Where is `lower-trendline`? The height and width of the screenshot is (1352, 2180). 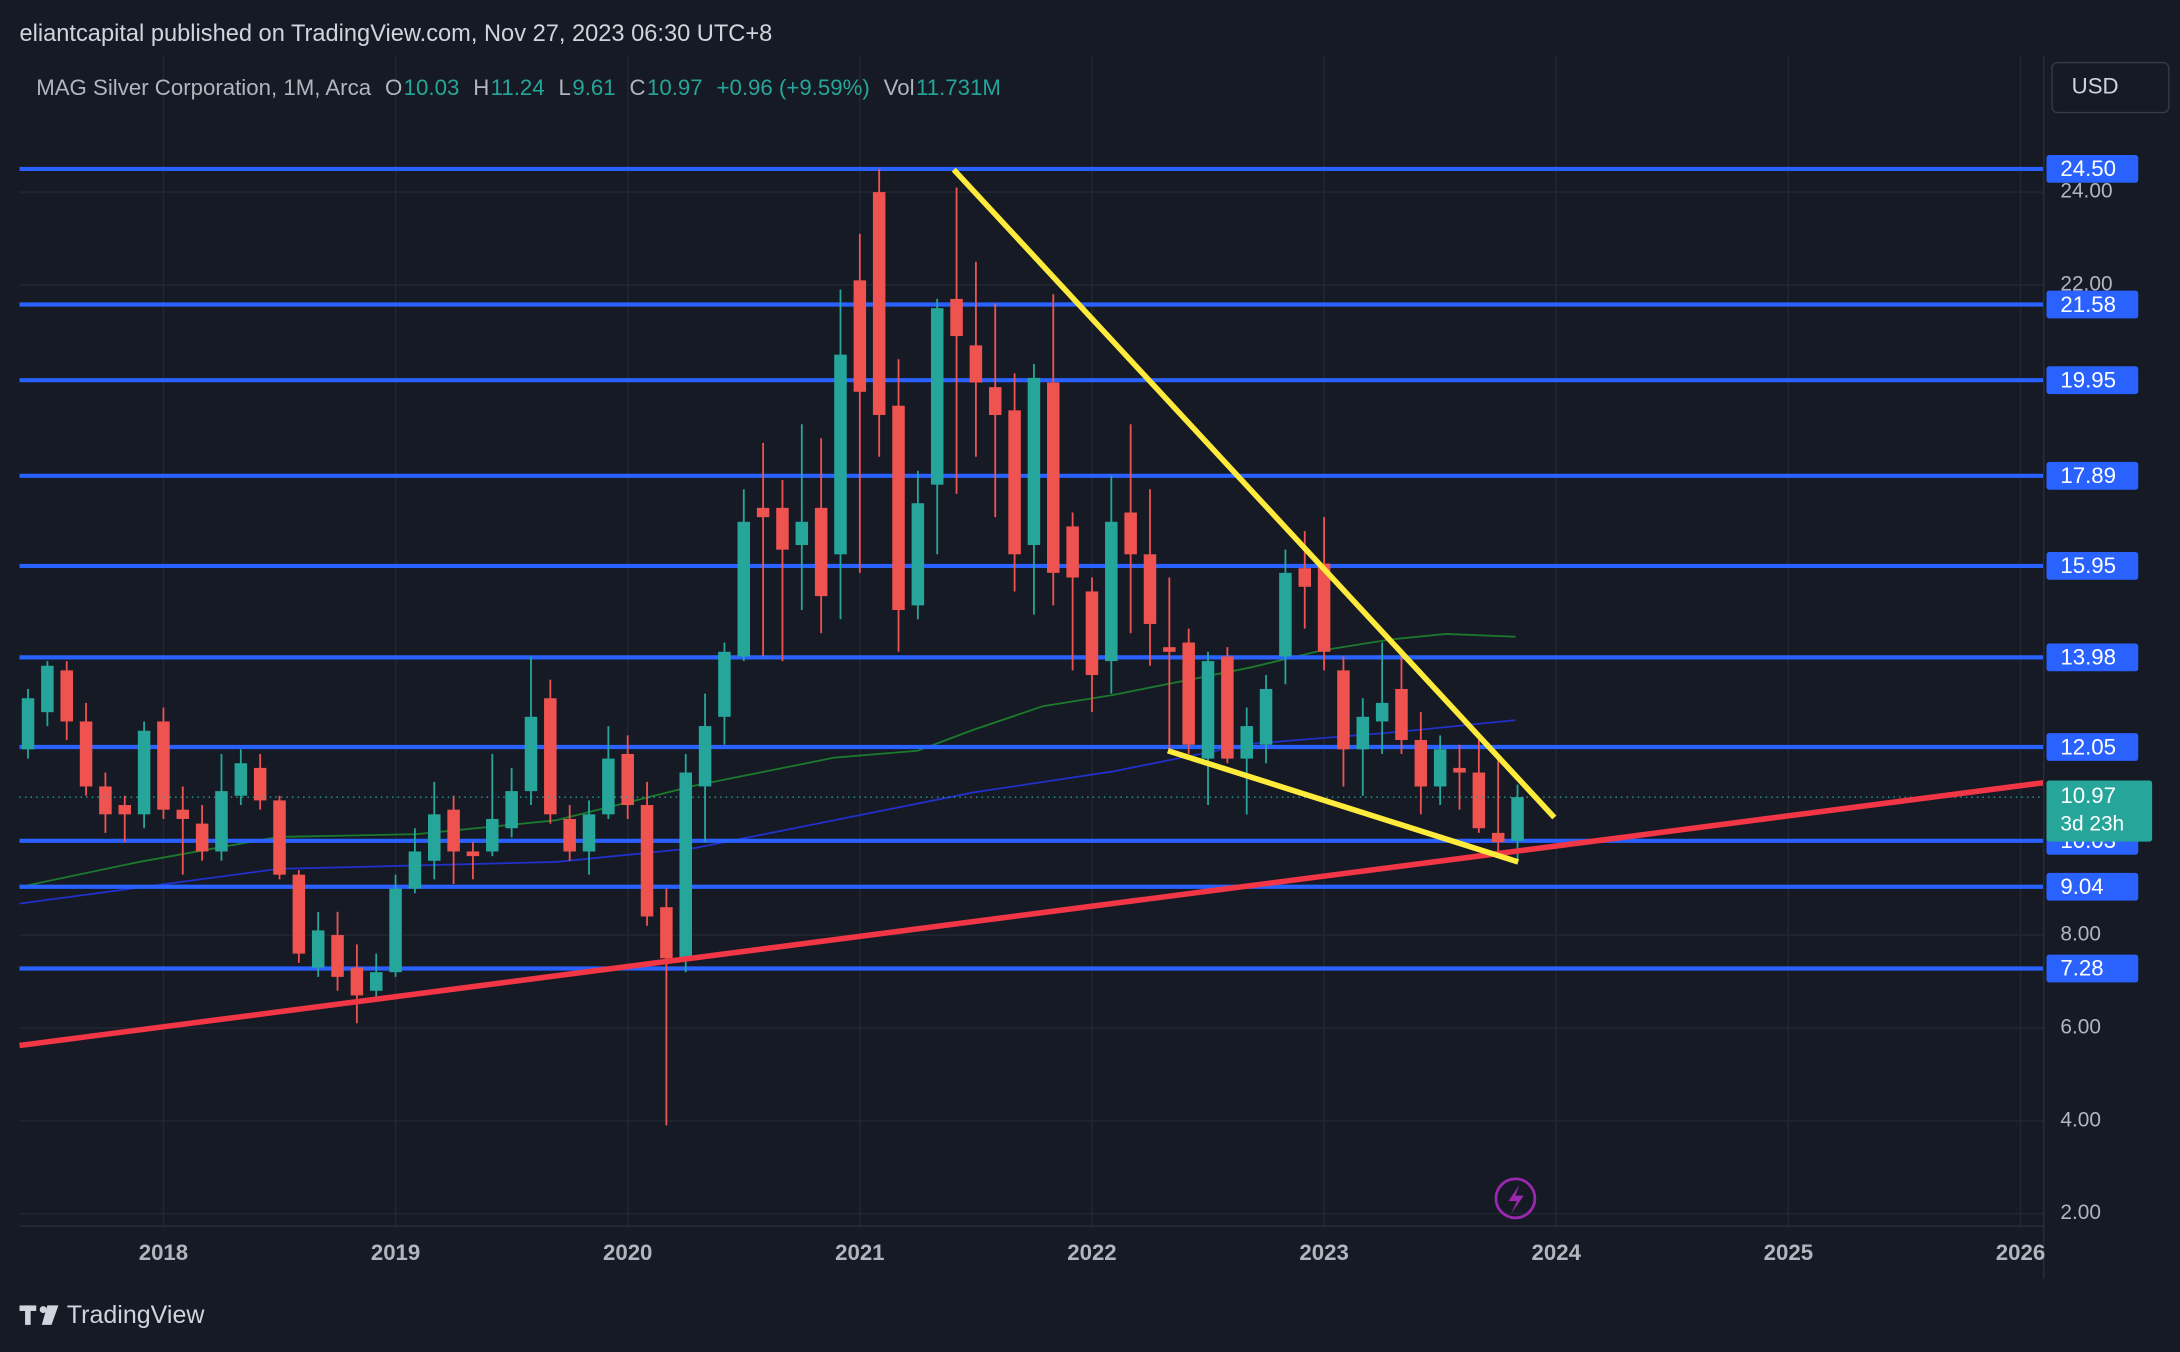 lower-trendline is located at coordinates (1343, 806).